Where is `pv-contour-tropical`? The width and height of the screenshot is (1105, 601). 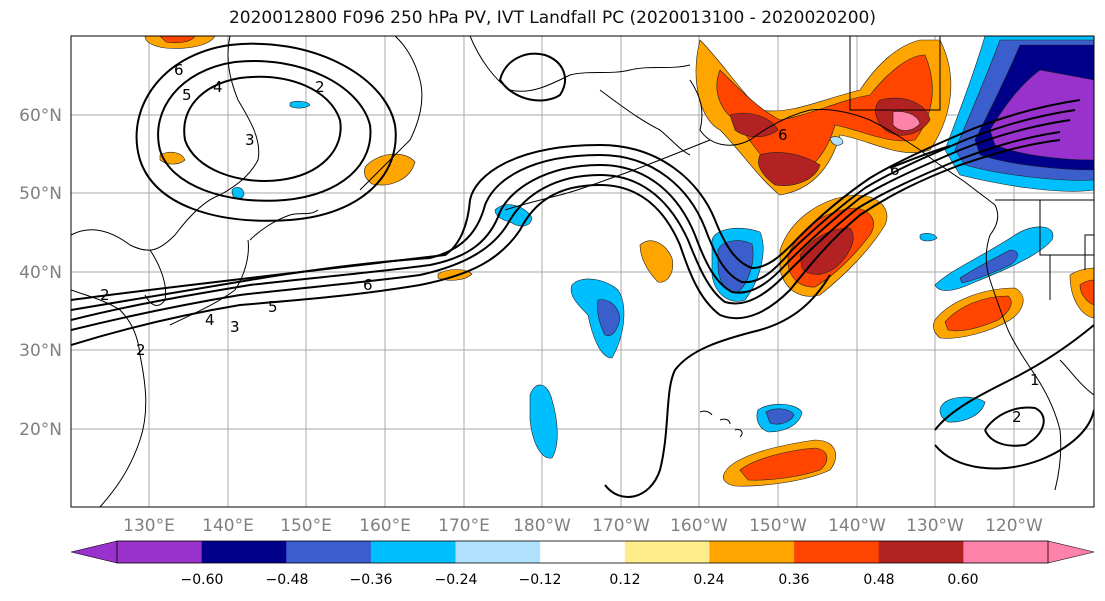 pv-contour-tropical is located at coordinates (717, 386).